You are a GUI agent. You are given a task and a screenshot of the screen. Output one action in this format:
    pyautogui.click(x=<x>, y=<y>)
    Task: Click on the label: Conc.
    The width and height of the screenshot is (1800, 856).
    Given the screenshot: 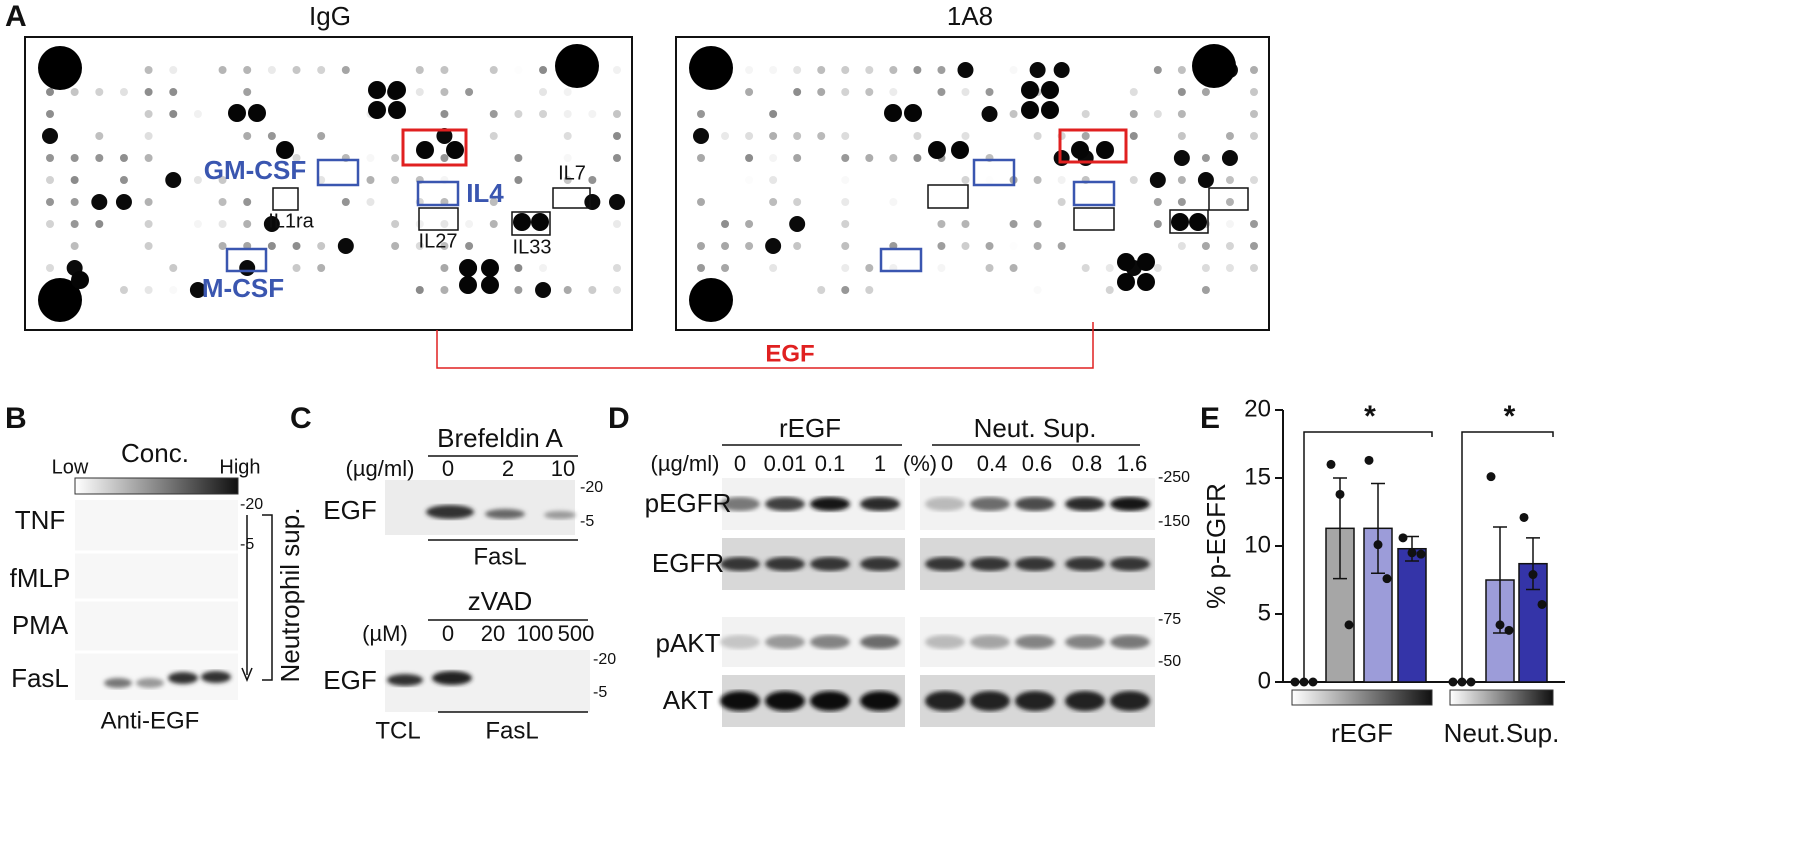 What is the action you would take?
    pyautogui.click(x=155, y=453)
    